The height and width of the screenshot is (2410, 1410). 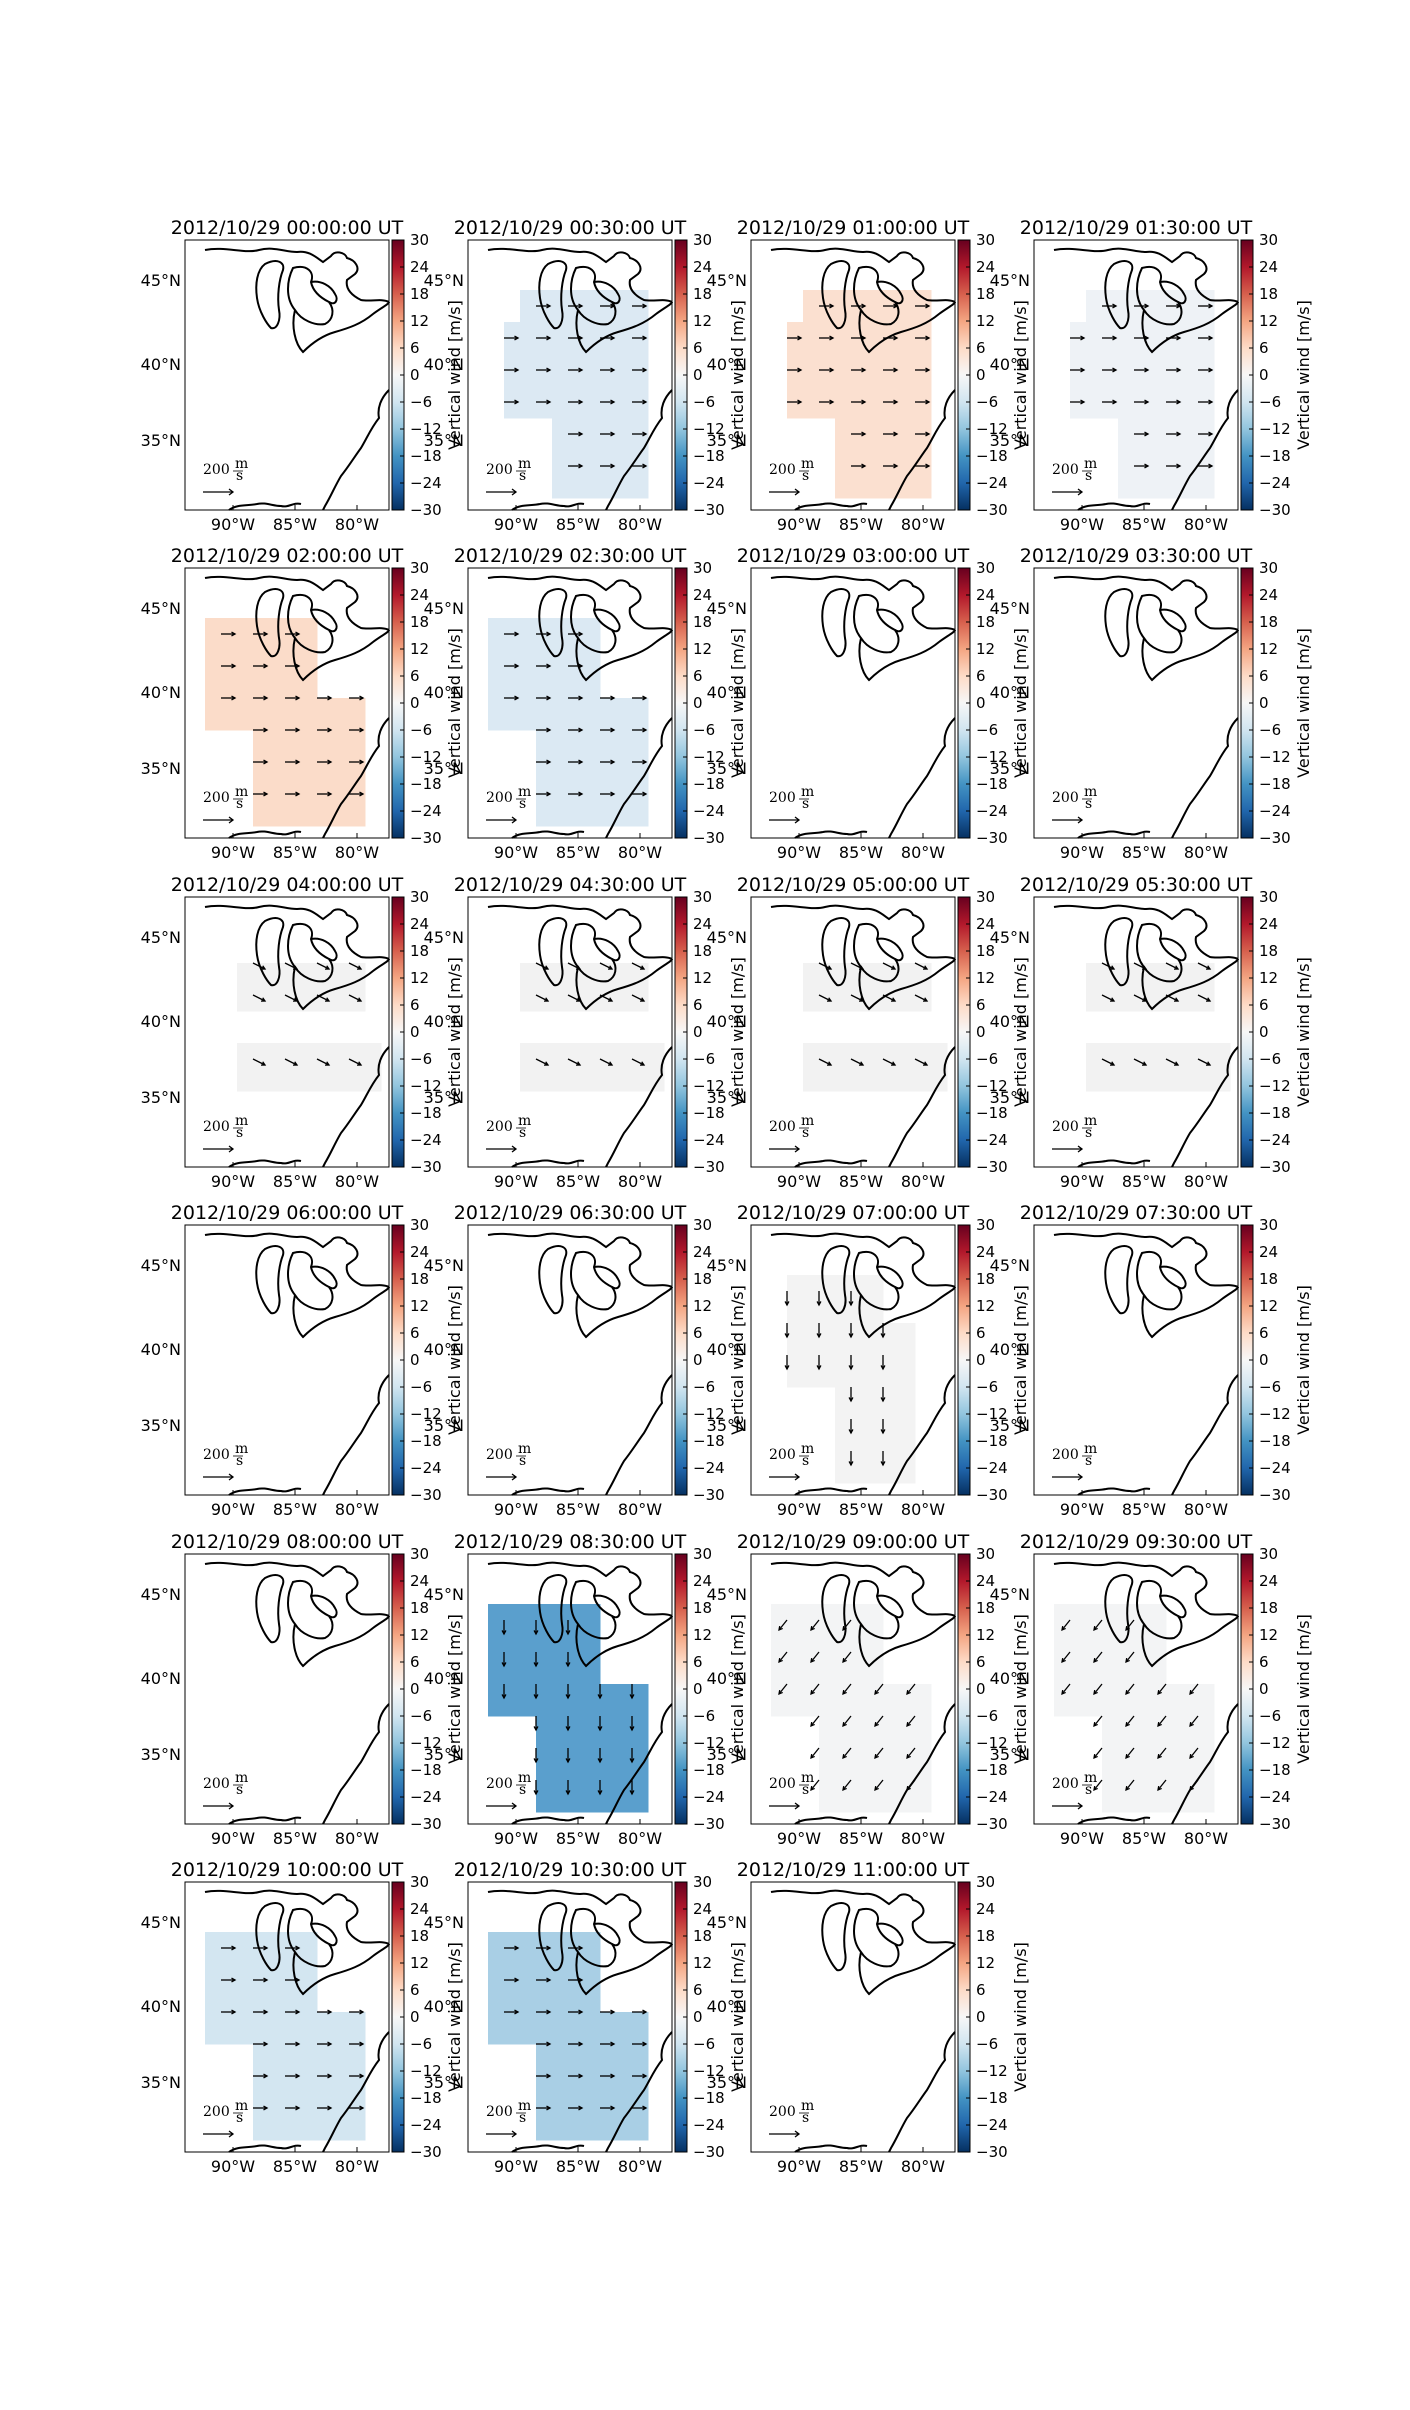 What do you see at coordinates (295, 852) in the screenshot?
I see `x-tick-label: 85°W` at bounding box center [295, 852].